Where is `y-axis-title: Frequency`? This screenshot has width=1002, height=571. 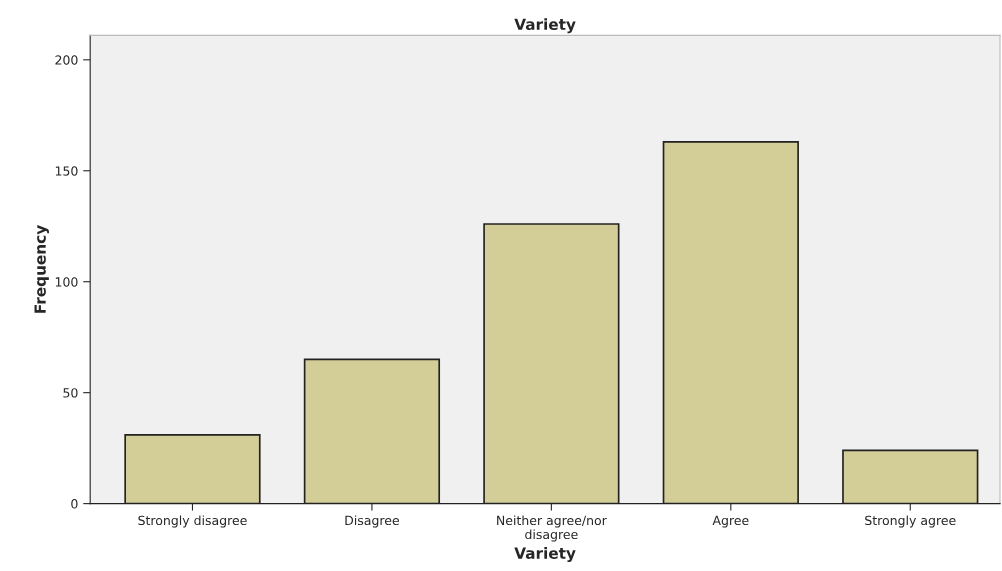 y-axis-title: Frequency is located at coordinates (41, 269).